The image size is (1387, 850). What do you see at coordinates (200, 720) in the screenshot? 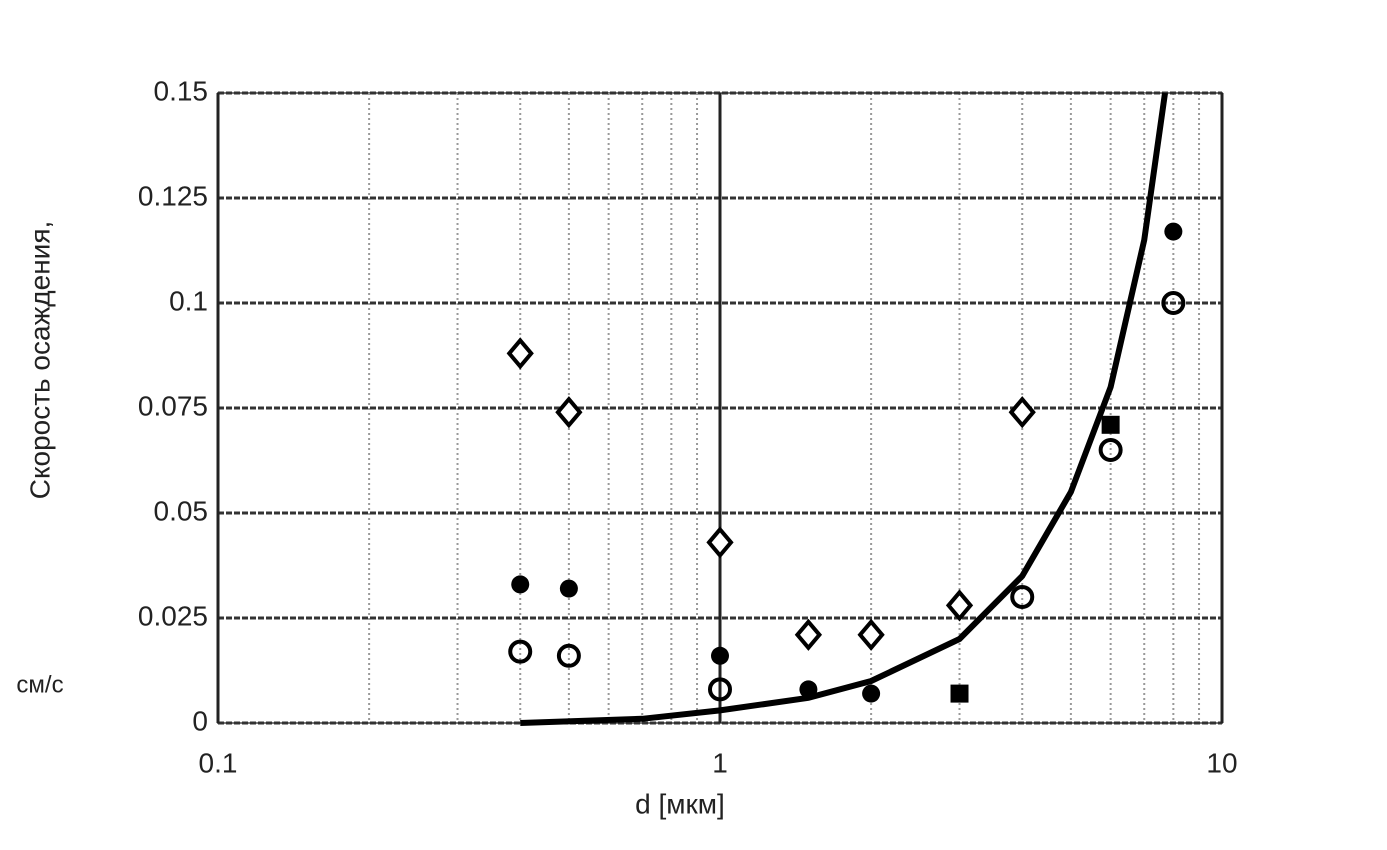
I see `y-tick-label: 0` at bounding box center [200, 720].